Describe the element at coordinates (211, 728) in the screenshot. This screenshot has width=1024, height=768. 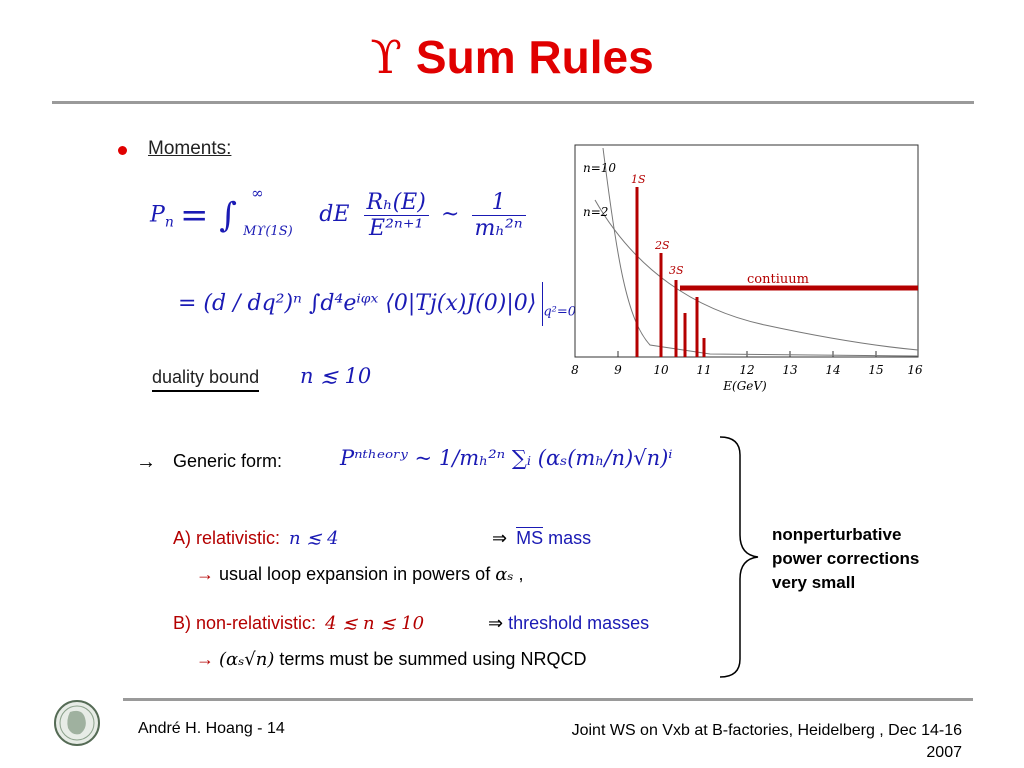
I see `footer-author: André H. Hoang - 14` at that location.